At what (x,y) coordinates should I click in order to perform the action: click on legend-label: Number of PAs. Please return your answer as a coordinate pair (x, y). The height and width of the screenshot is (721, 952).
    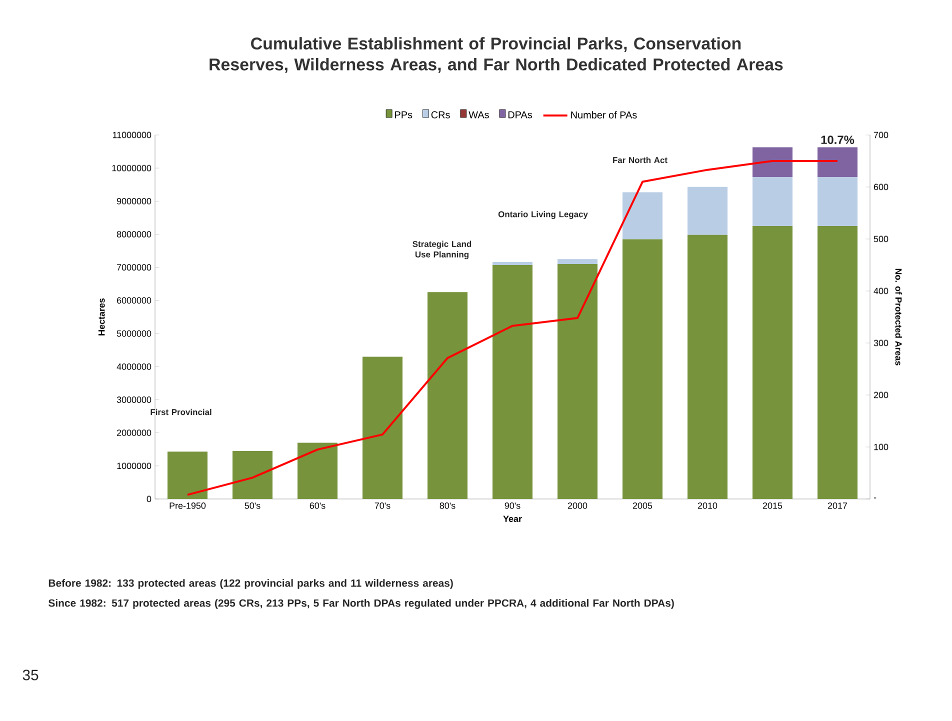
    Looking at the image, I should click on (604, 114).